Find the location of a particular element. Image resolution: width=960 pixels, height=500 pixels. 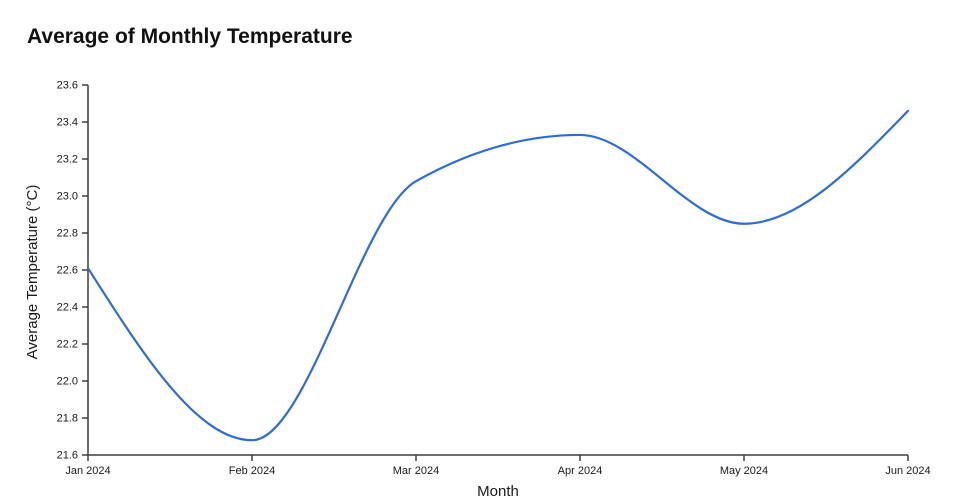

y-tick-label: 22.2 is located at coordinates (67, 345).